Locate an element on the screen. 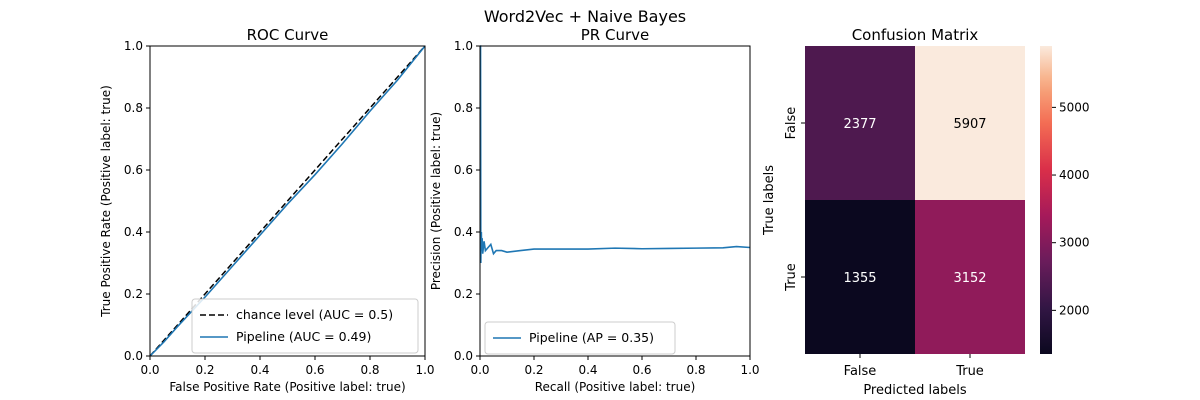 This screenshot has width=1200, height=400. figure-suptitle: Word2Vec + Naive Bayes is located at coordinates (585, 16).